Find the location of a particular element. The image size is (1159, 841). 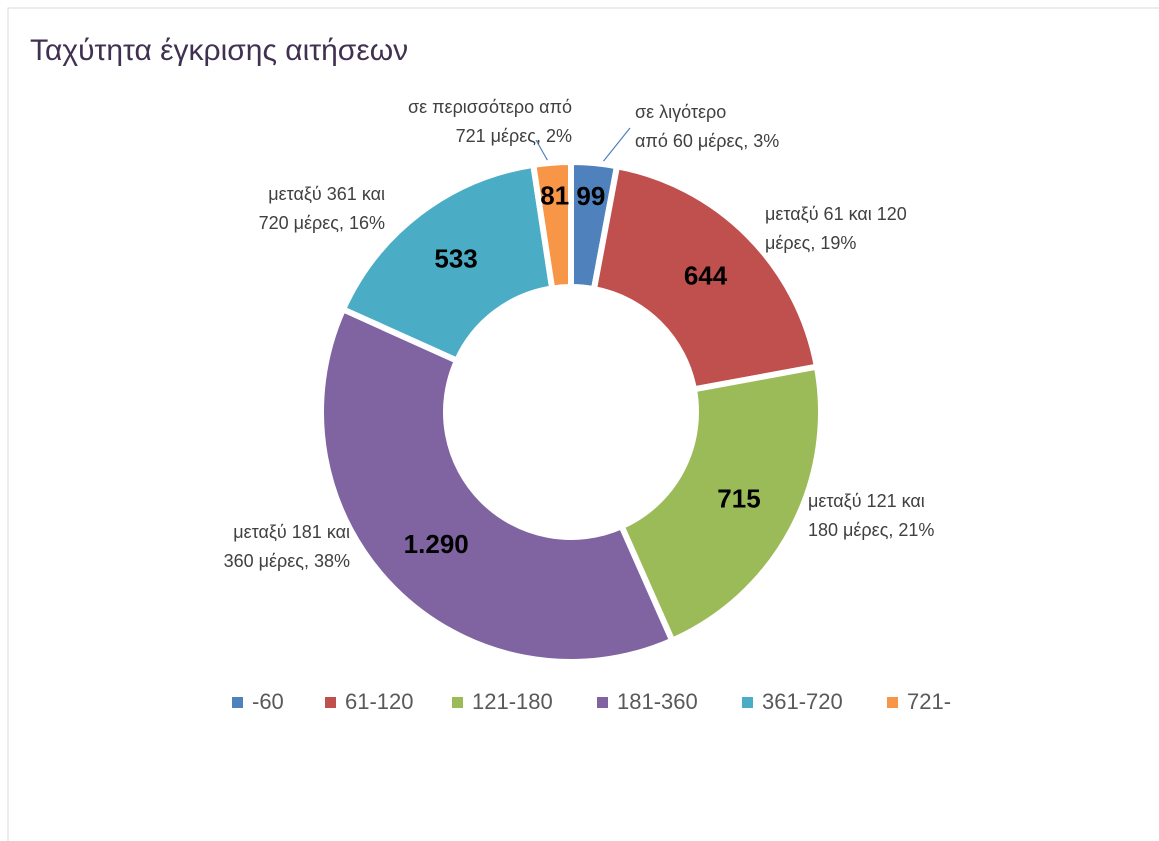

value-label: 99 is located at coordinates (590, 196).